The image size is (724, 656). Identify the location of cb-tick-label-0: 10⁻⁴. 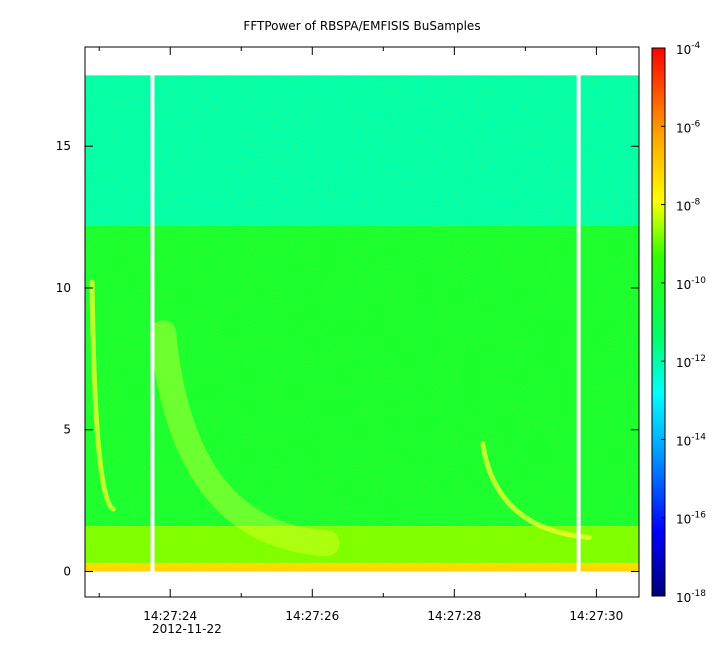
(688, 49).